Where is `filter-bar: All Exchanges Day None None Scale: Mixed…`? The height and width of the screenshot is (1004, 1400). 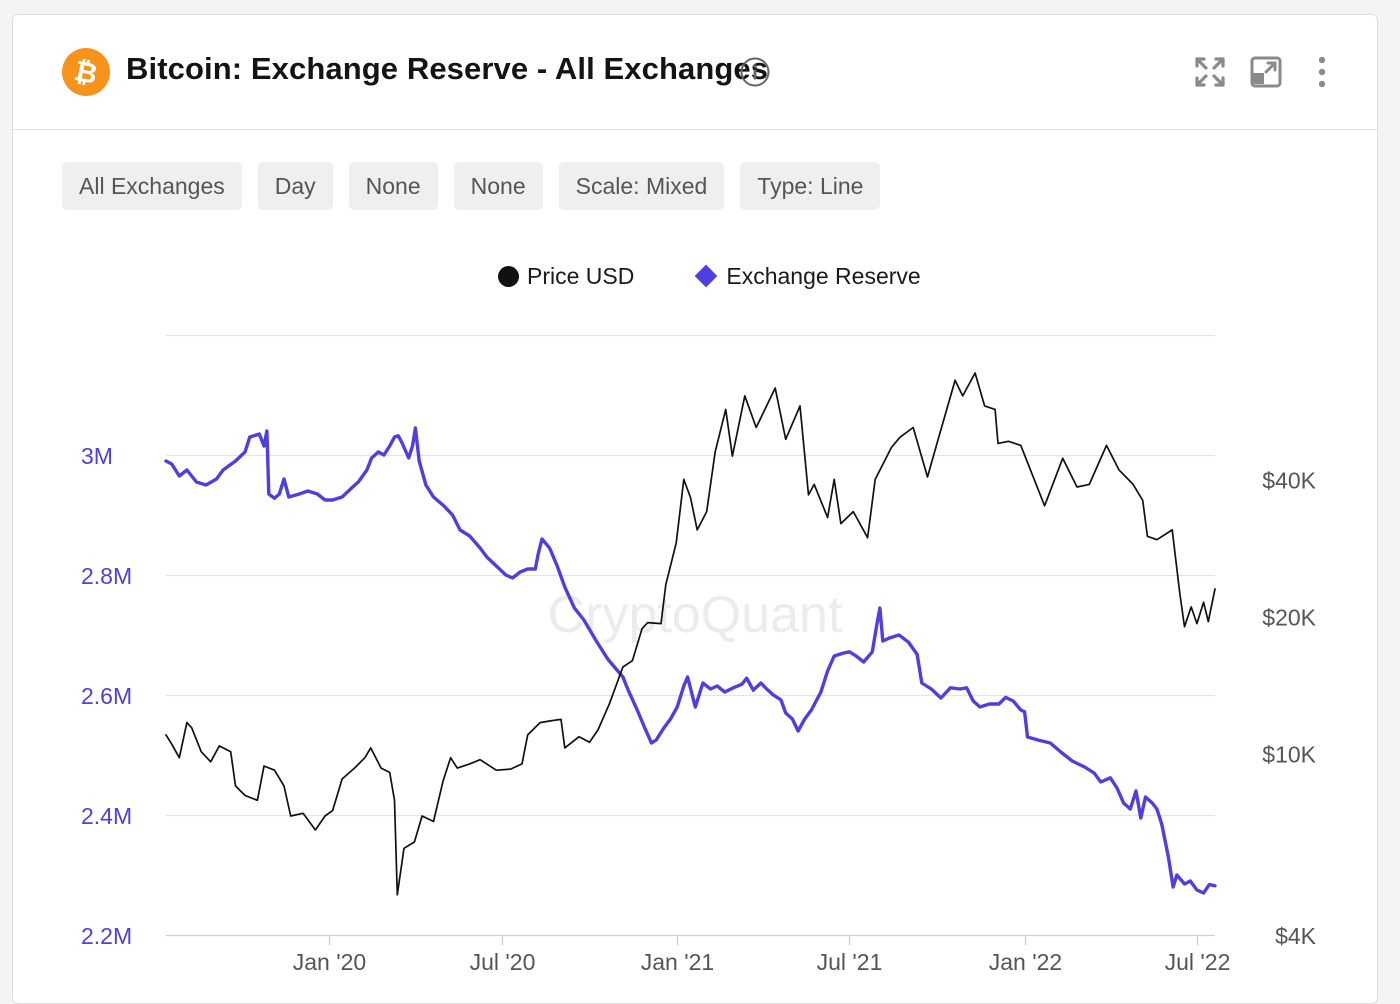 filter-bar: All Exchanges Day None None Scale: Mixed… is located at coordinates (471, 186).